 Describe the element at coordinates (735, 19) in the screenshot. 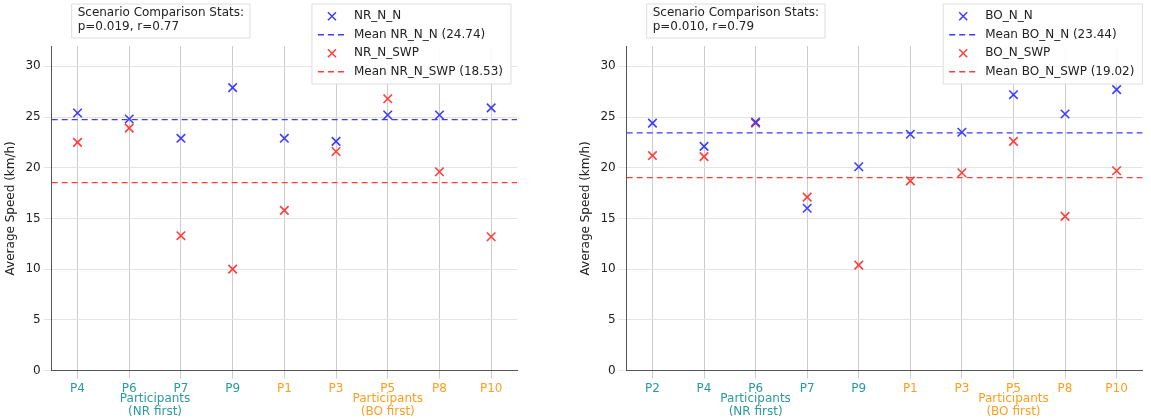

I see `text: Scenario Comparison Stats: p=0.010, r=0.79` at that location.